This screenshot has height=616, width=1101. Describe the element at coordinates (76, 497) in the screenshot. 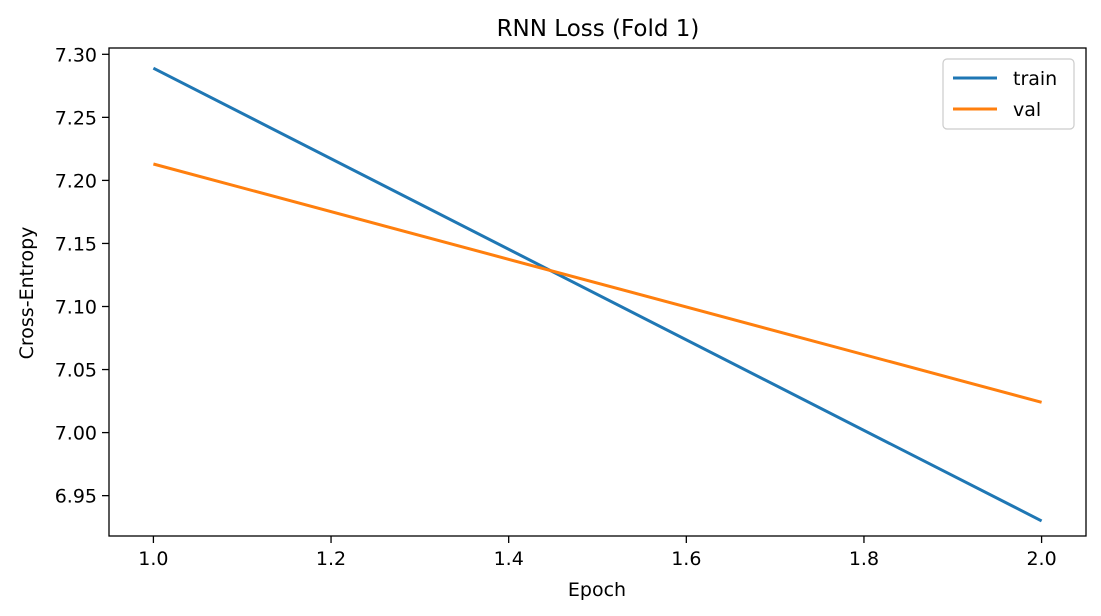

I see `y-tick-label: 6.95` at that location.